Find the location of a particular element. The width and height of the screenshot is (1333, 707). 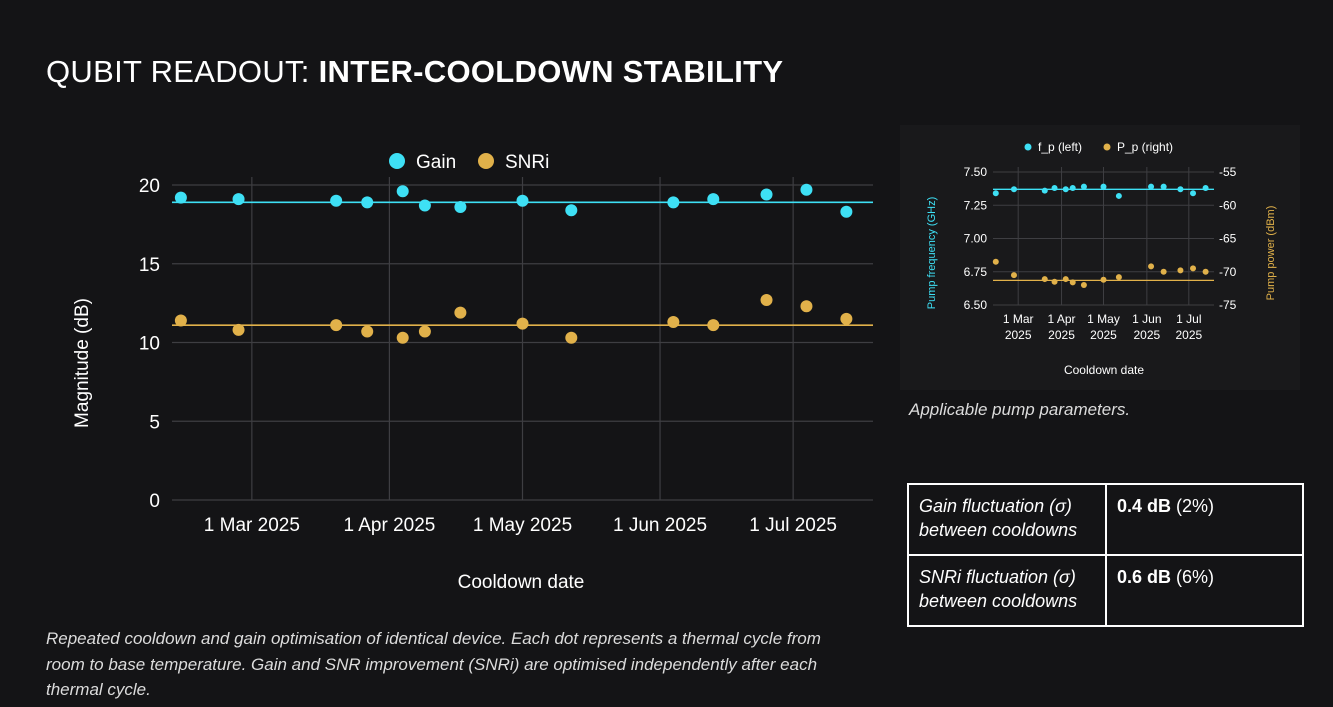

left-tick-label: 7.50 is located at coordinates (976, 172).